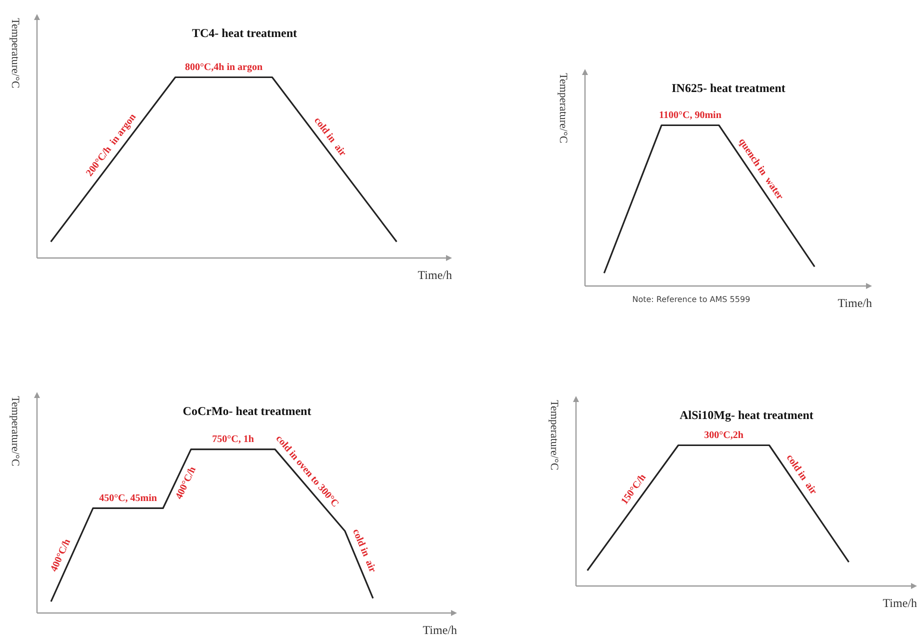 The width and height of the screenshot is (919, 635). What do you see at coordinates (729, 88) in the screenshot?
I see `chart-title: IN625- heat treatment` at bounding box center [729, 88].